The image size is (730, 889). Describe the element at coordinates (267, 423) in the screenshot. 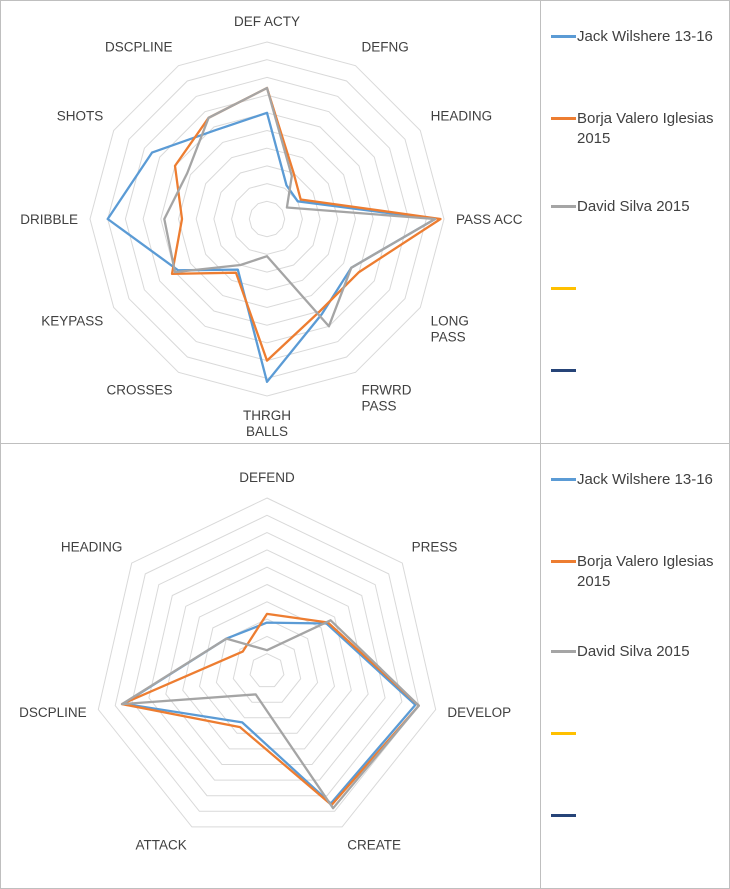

I see `axis-label: THRGH BALLS` at that location.